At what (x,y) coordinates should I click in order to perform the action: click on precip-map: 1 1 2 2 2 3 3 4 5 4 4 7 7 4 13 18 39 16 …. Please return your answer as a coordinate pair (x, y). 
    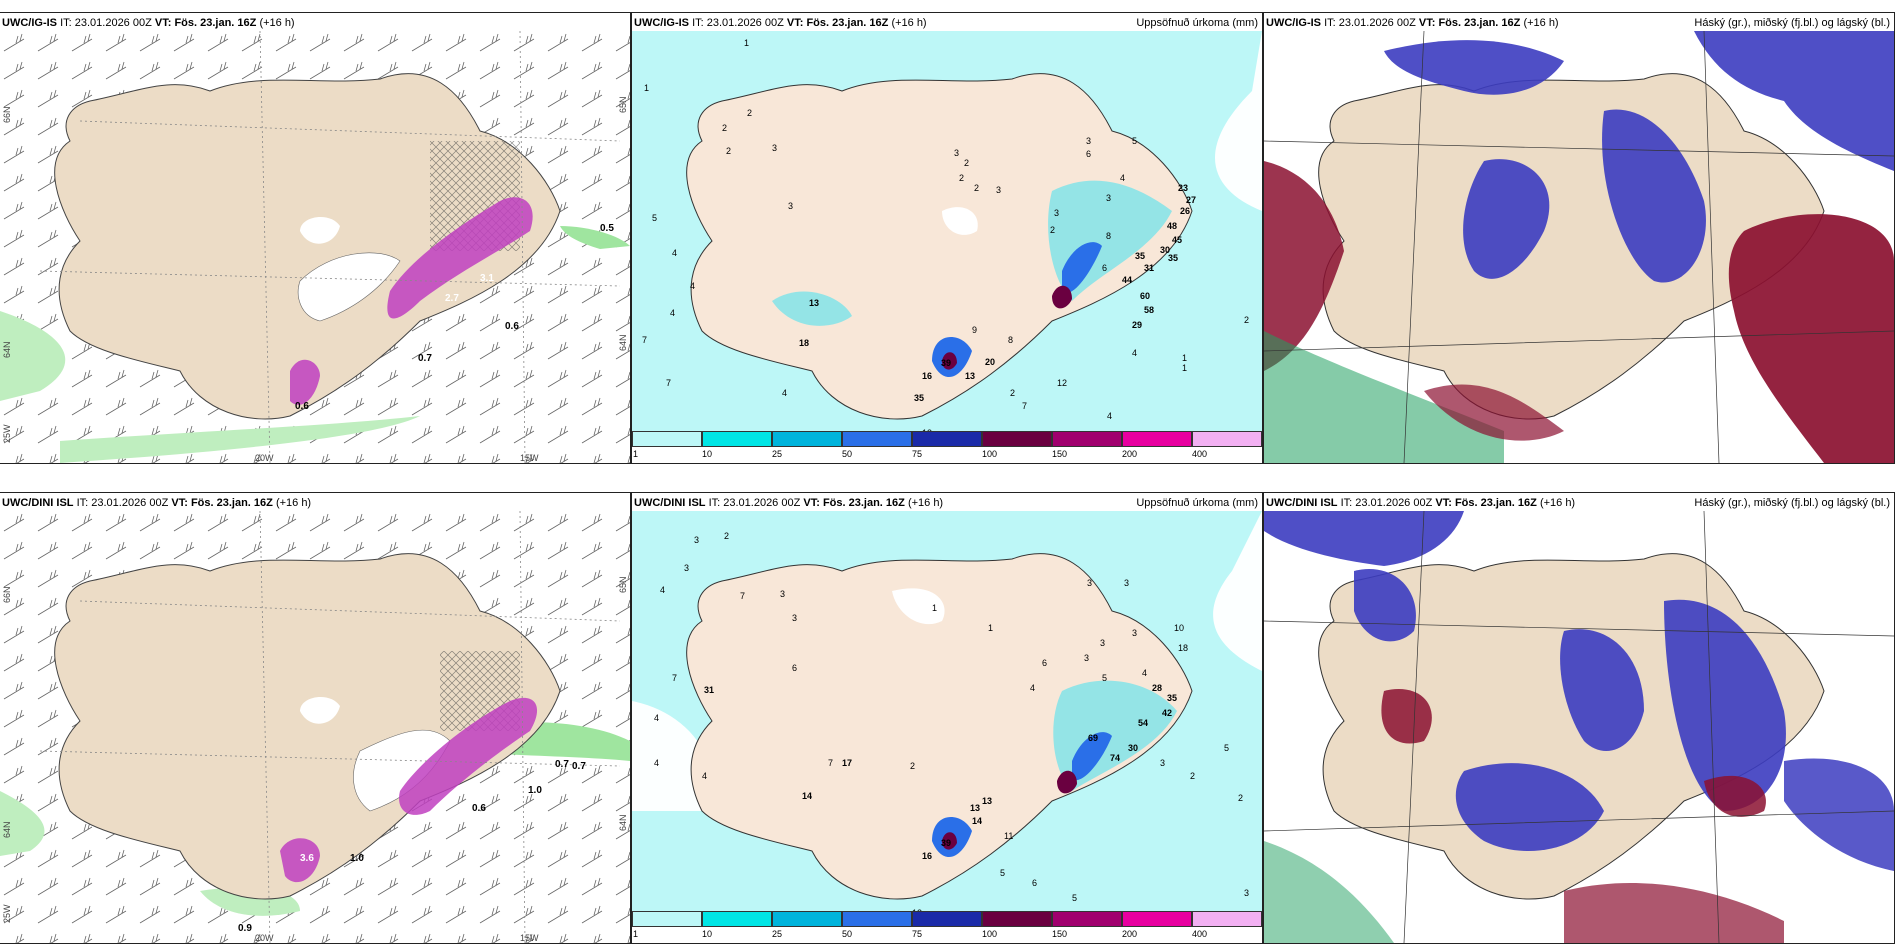
    Looking at the image, I should click on (947, 237).